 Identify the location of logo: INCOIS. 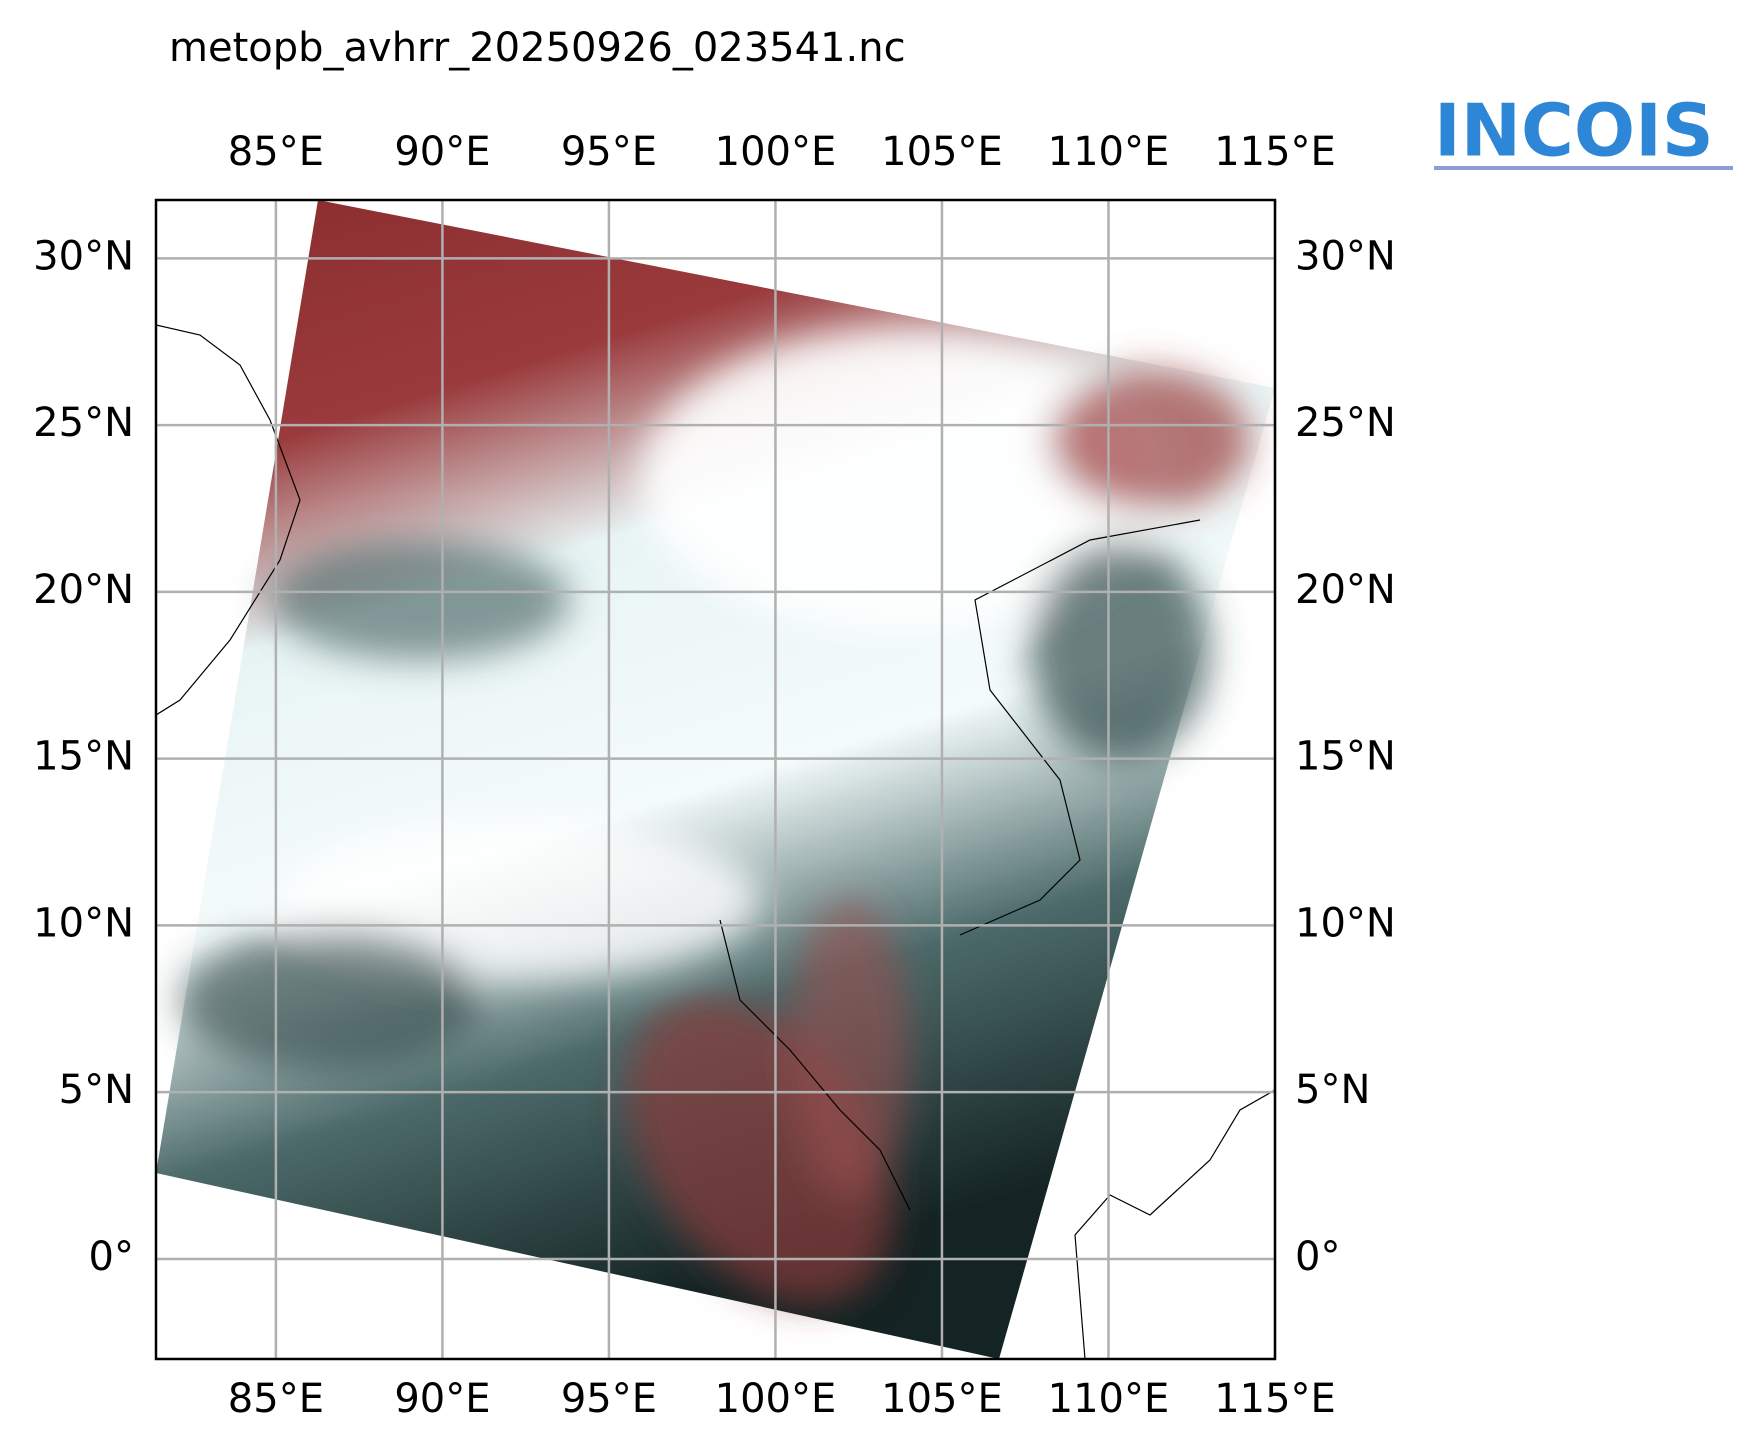
(1583, 131).